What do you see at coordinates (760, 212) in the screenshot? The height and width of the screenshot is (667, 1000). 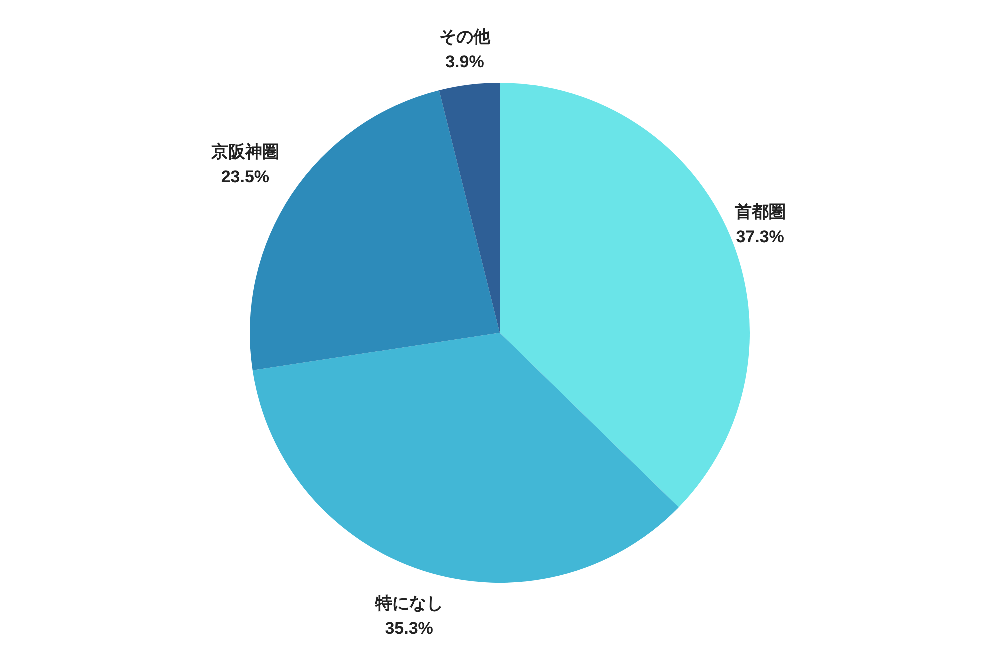 I see `slice-label: 首都圏` at bounding box center [760, 212].